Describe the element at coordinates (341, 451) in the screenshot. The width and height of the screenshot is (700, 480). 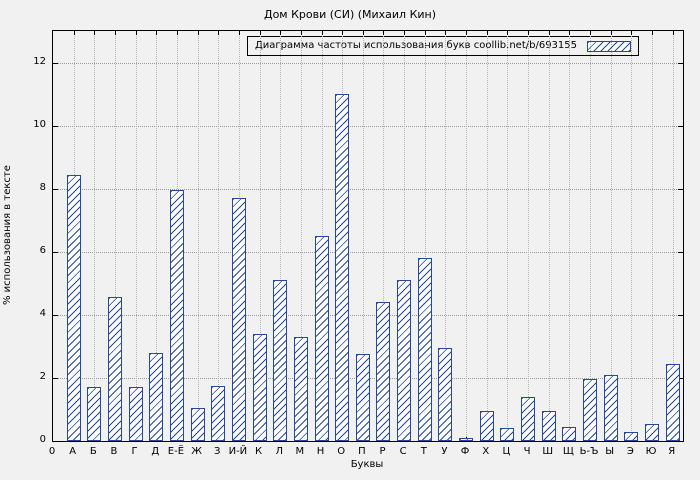
I see `x-tick-label: О` at that location.